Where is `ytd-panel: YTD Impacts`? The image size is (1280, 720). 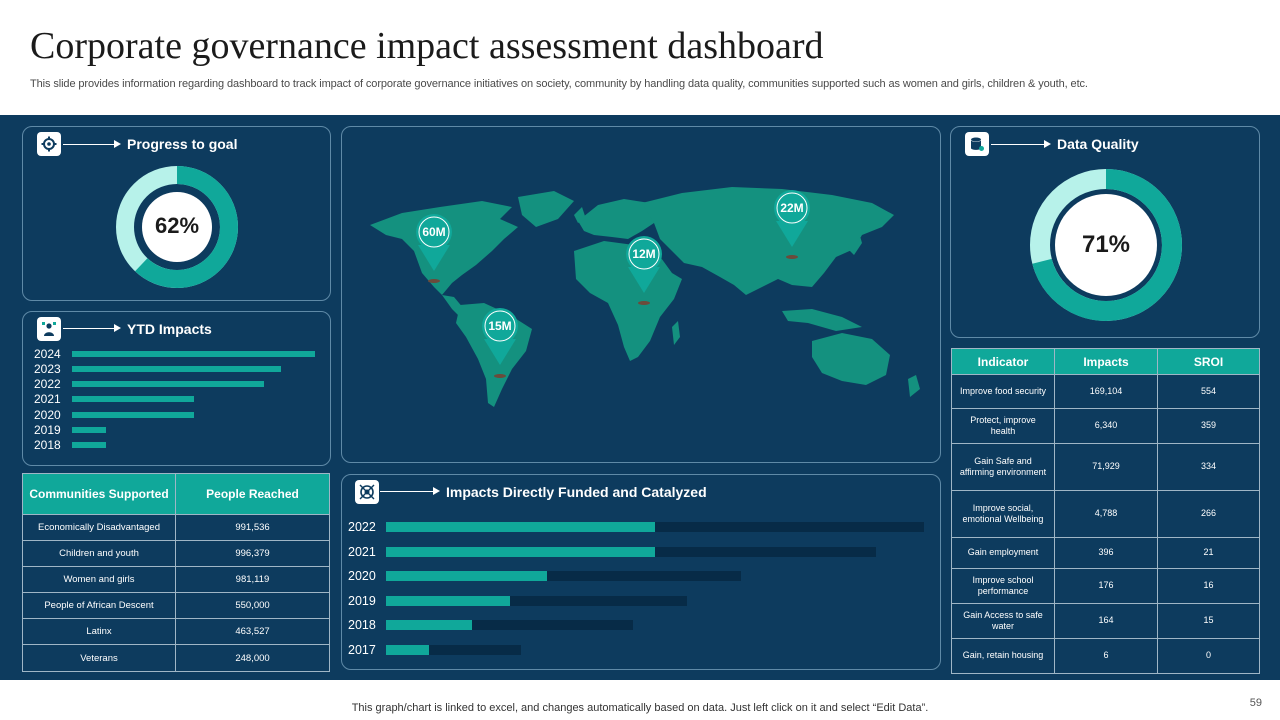
ytd-panel: YTD Impacts is located at coordinates (176, 388).